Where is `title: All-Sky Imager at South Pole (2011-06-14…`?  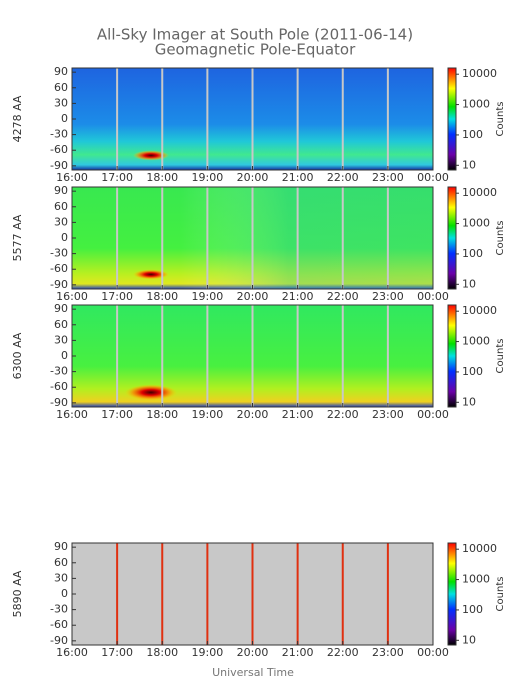
title: All-Sky Imager at South Pole (2011-06-14… is located at coordinates (255, 35).